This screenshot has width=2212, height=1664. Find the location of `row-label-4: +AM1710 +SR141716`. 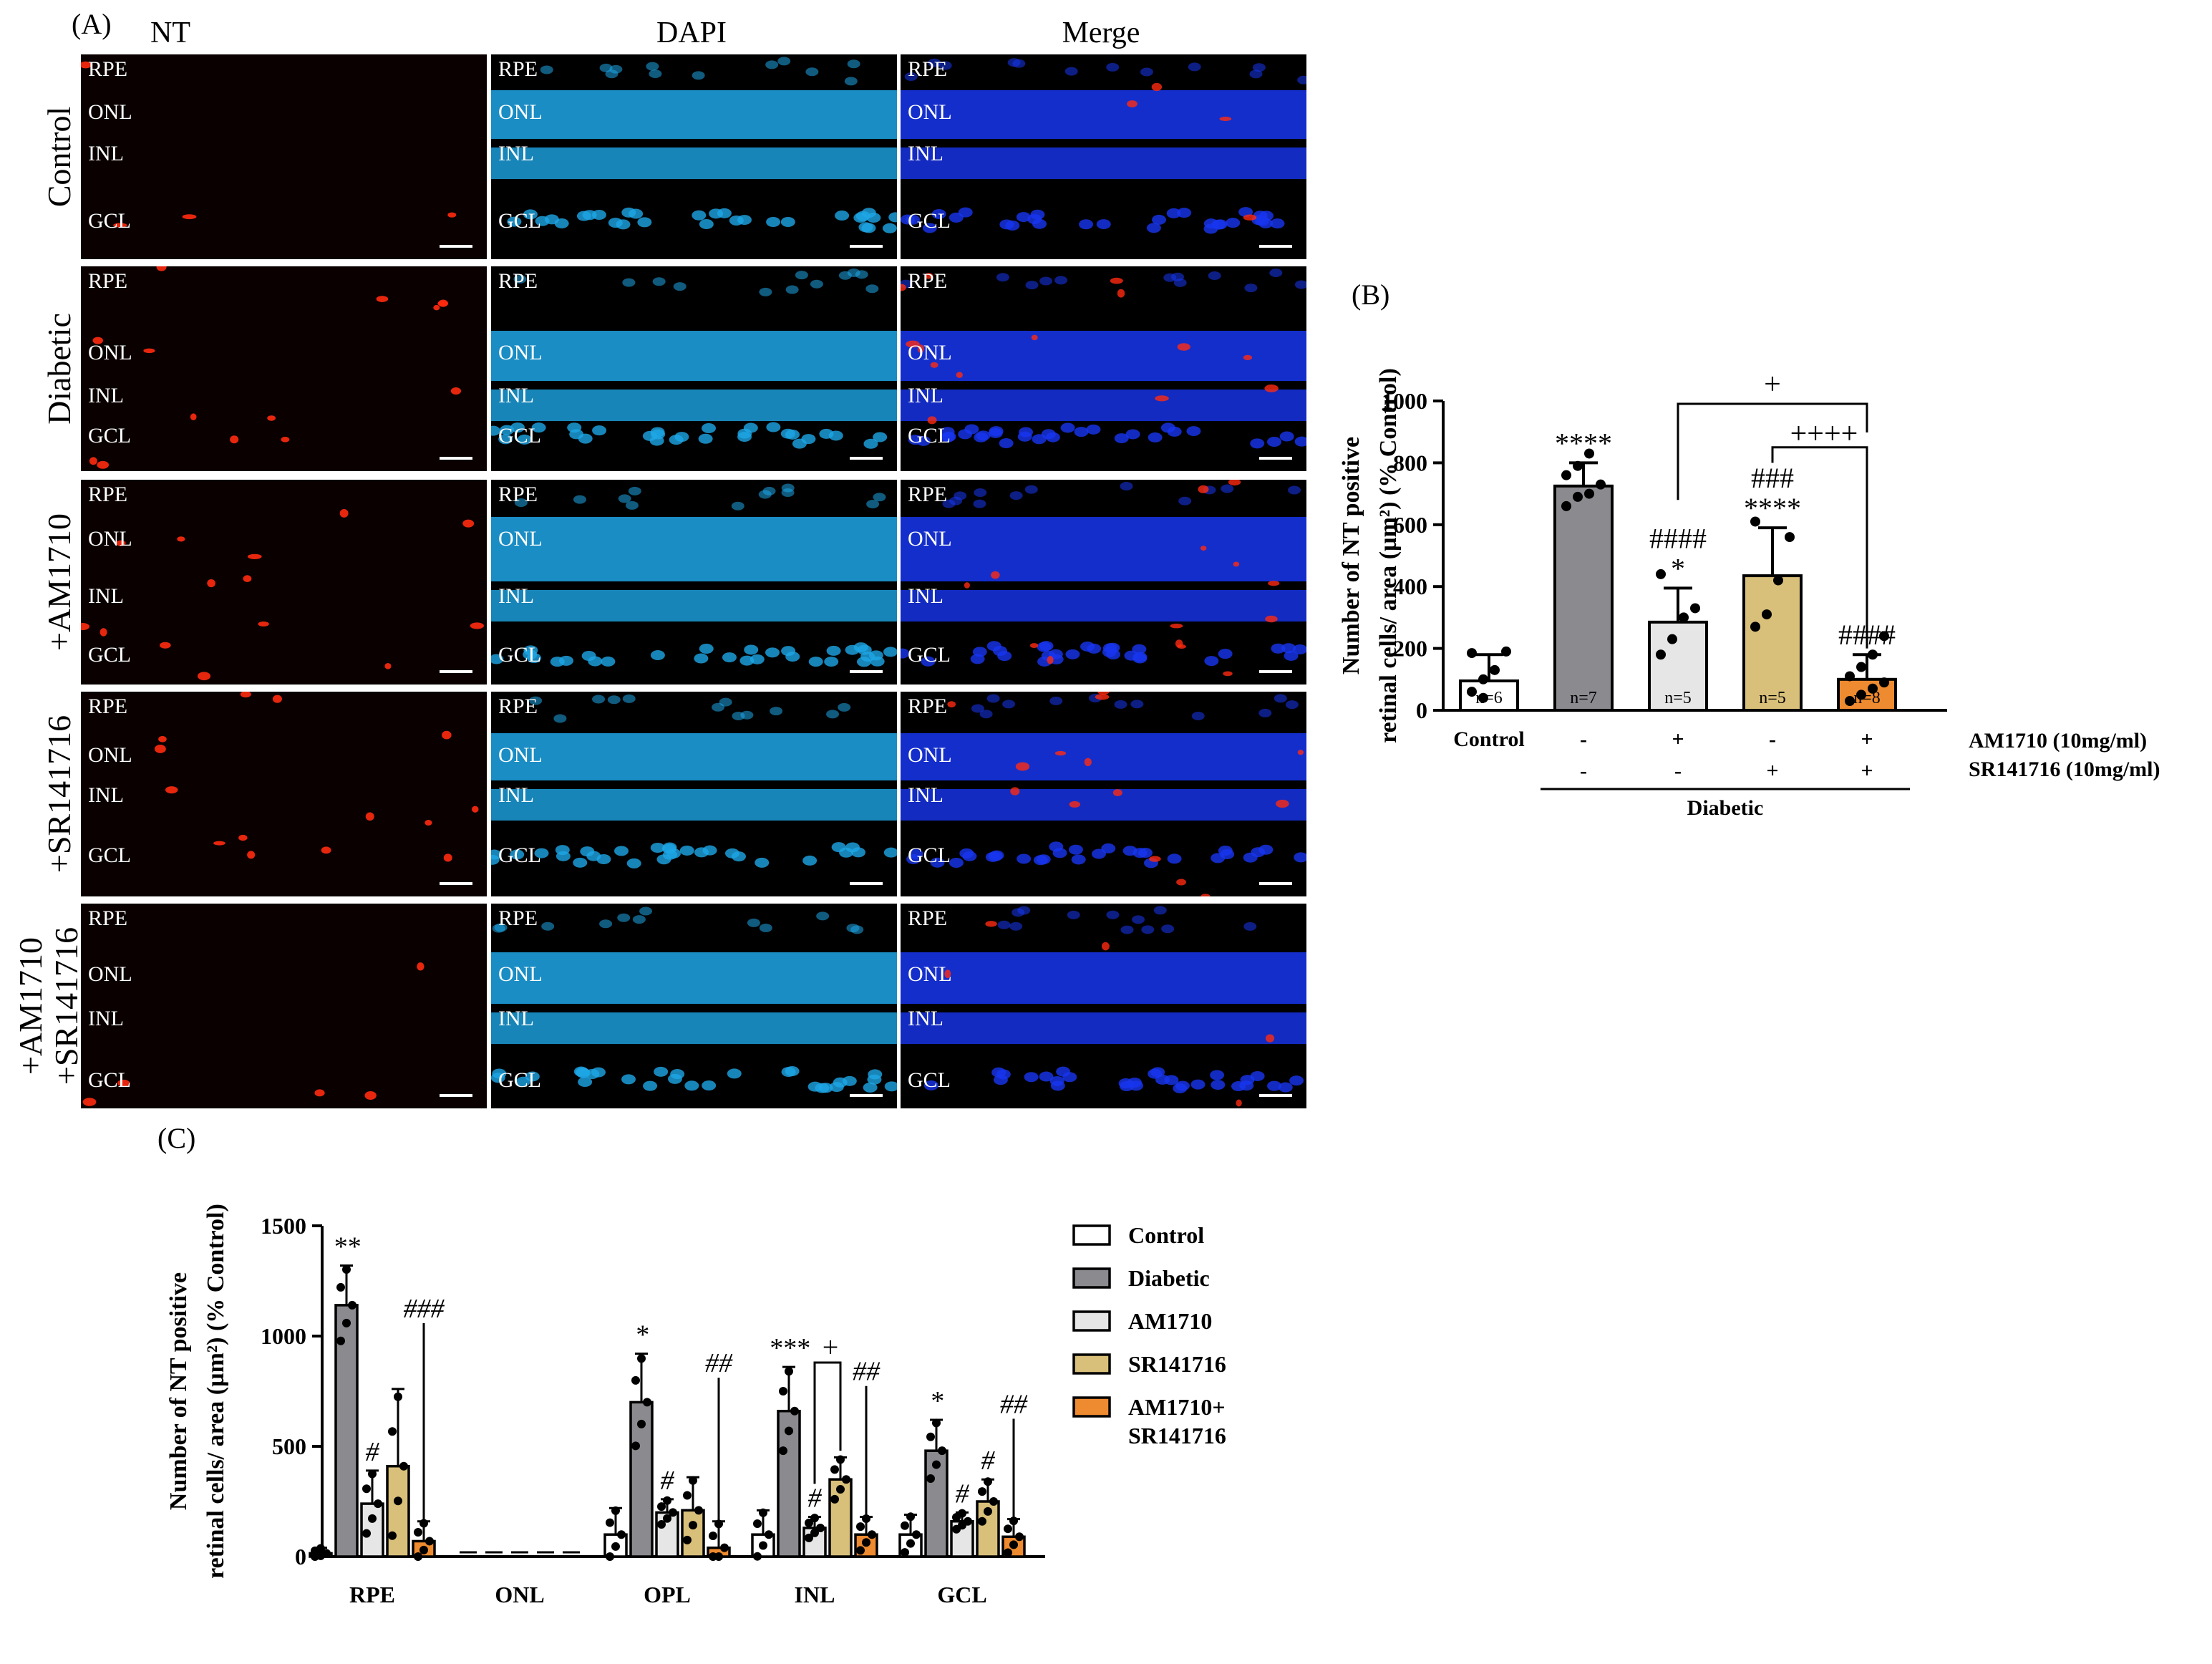

row-label-4: +AM1710 +SR141716 is located at coordinates (48, 1006).